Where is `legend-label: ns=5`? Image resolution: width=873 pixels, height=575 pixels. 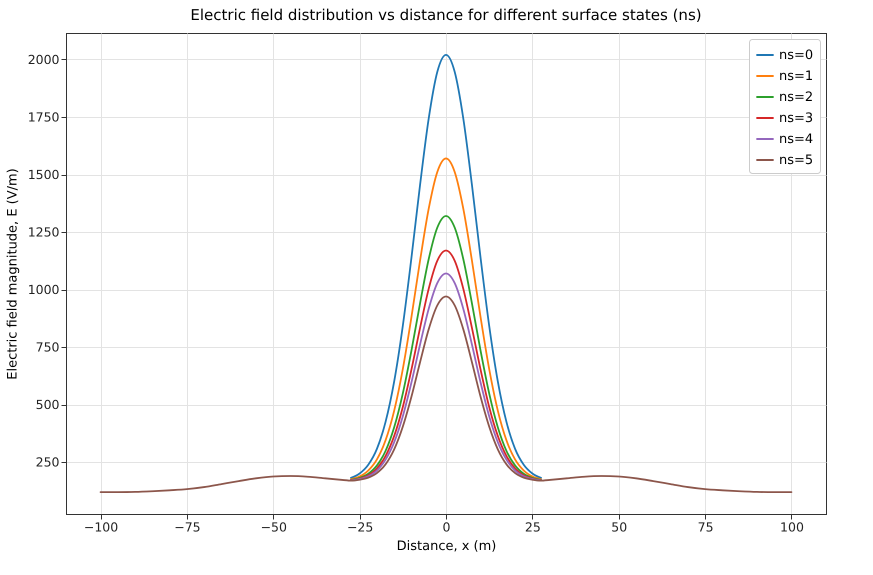 legend-label: ns=5 is located at coordinates (796, 160).